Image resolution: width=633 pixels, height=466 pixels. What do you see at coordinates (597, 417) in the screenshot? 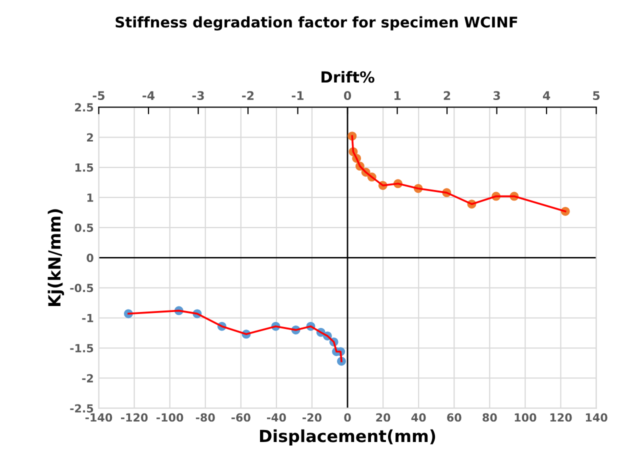
I see `x-tick-label: 140` at bounding box center [597, 417].